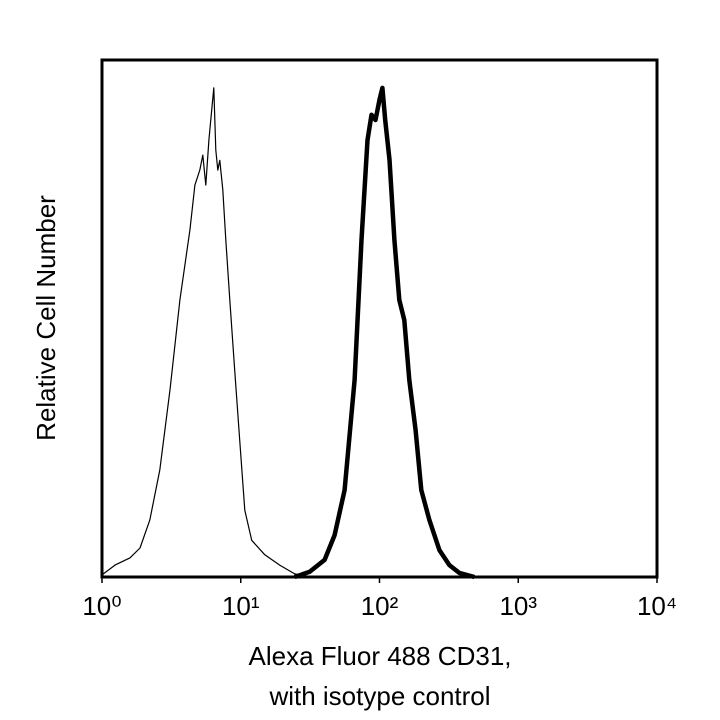  I want to click on x-tick-label: 10¹, so click(241, 606).